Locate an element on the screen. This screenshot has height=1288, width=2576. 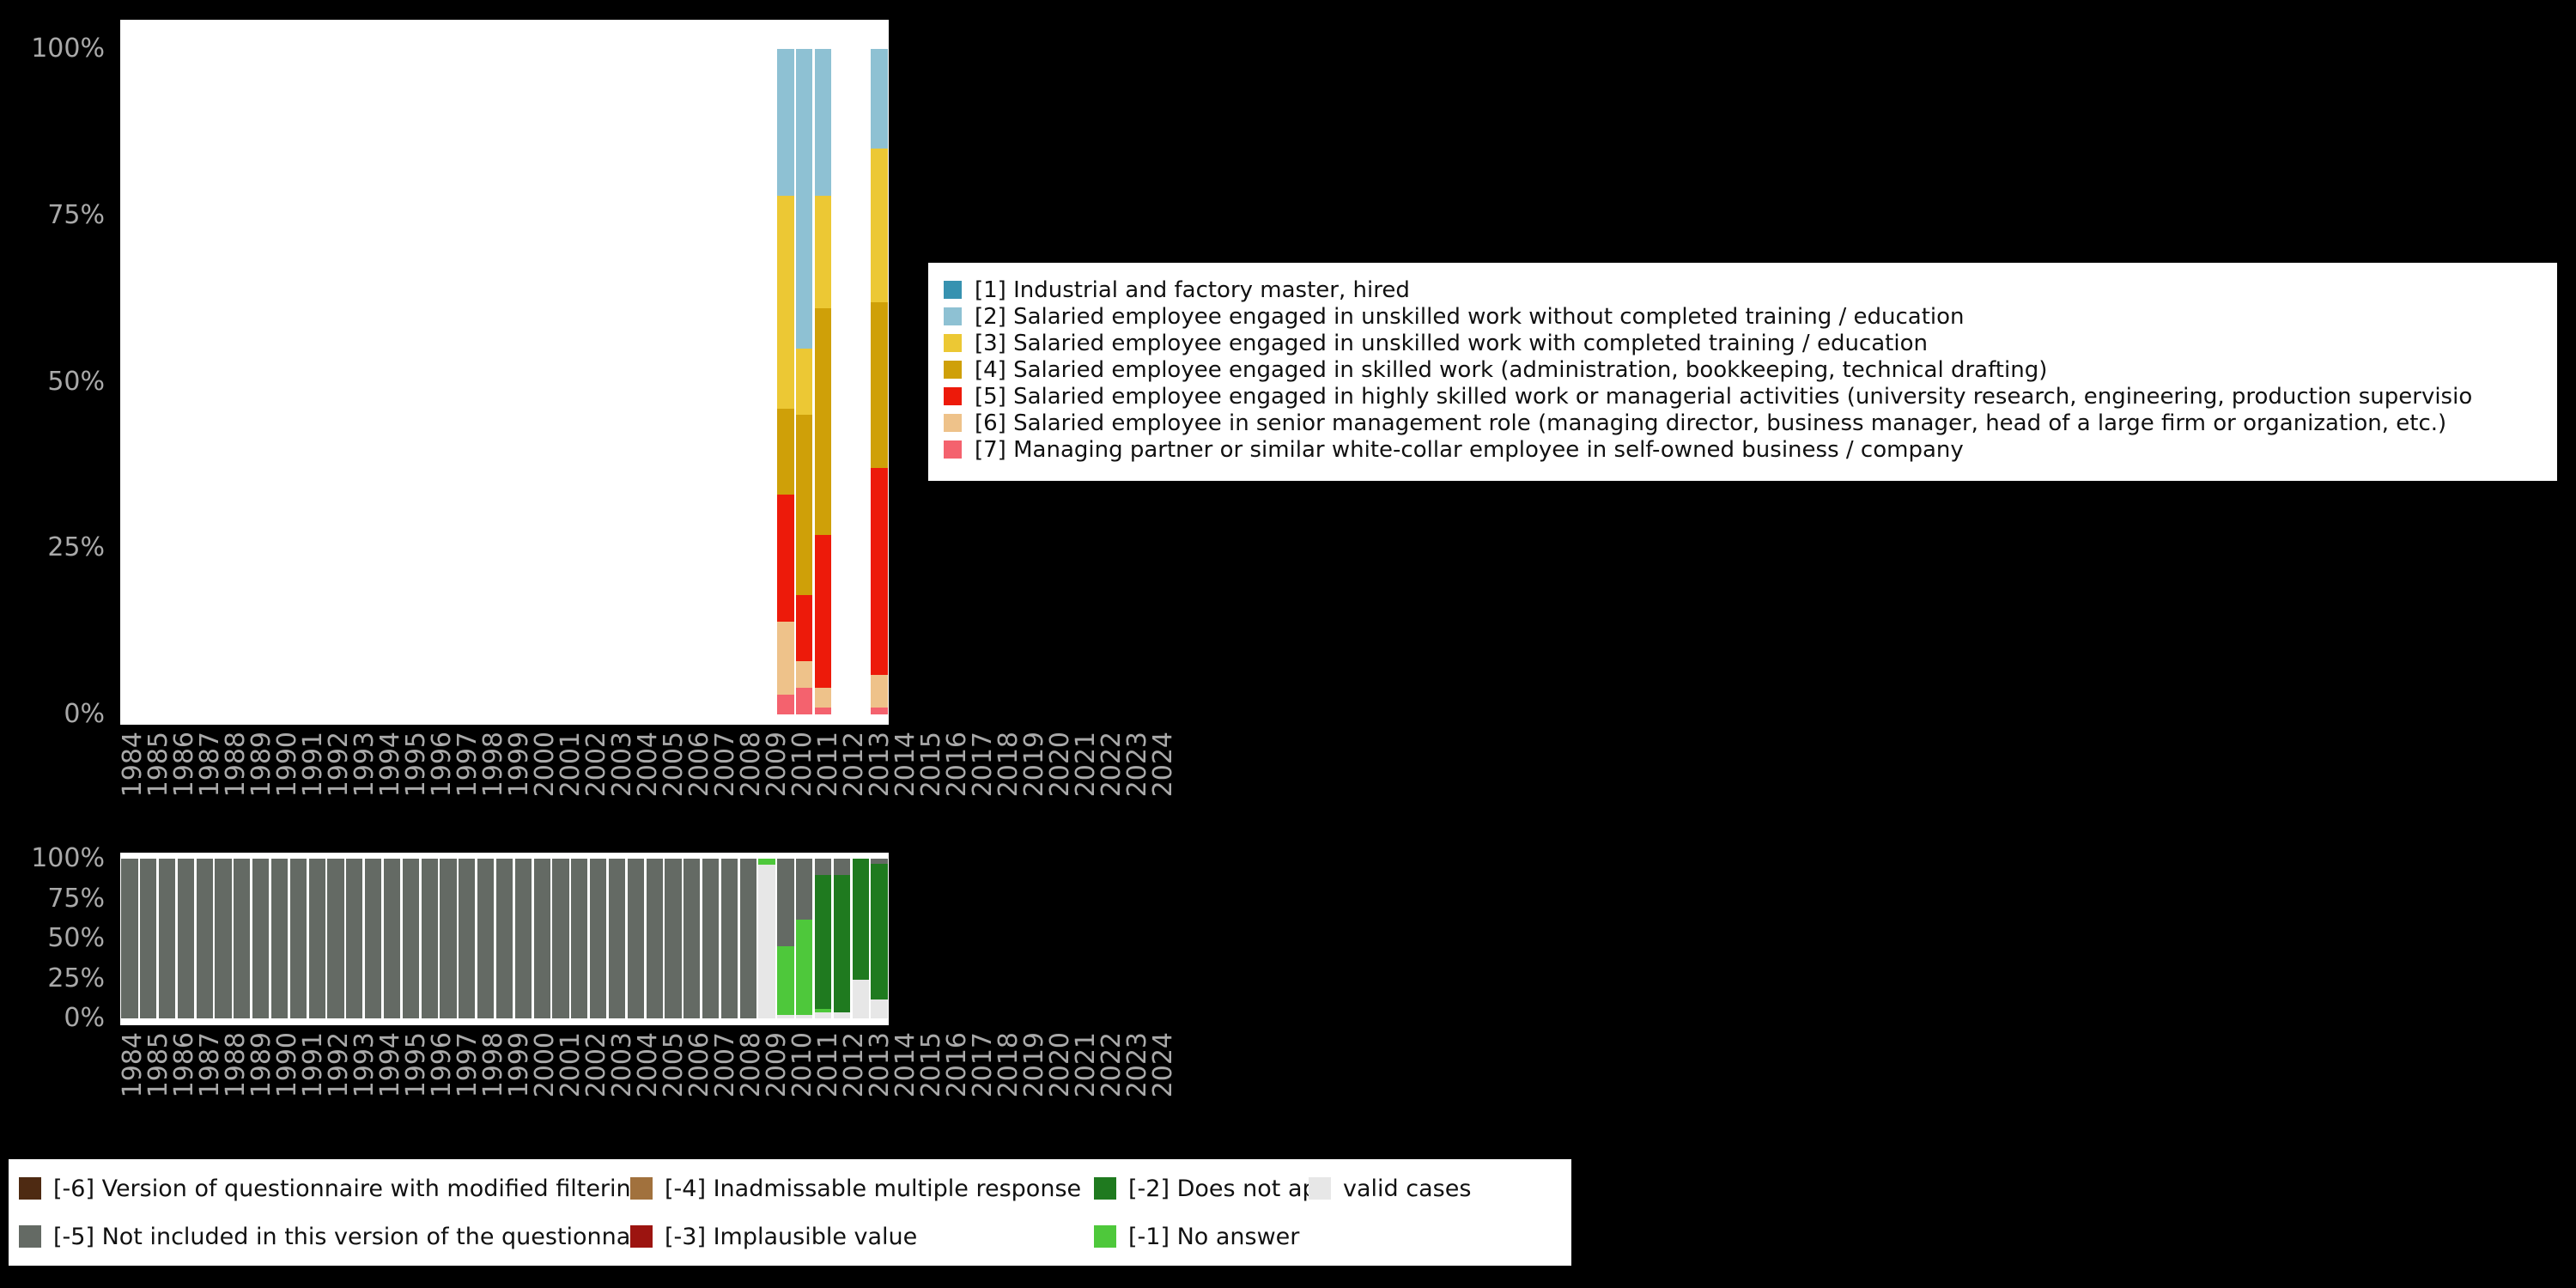
x-tick-label: 1997 is located at coordinates (468, 1065).